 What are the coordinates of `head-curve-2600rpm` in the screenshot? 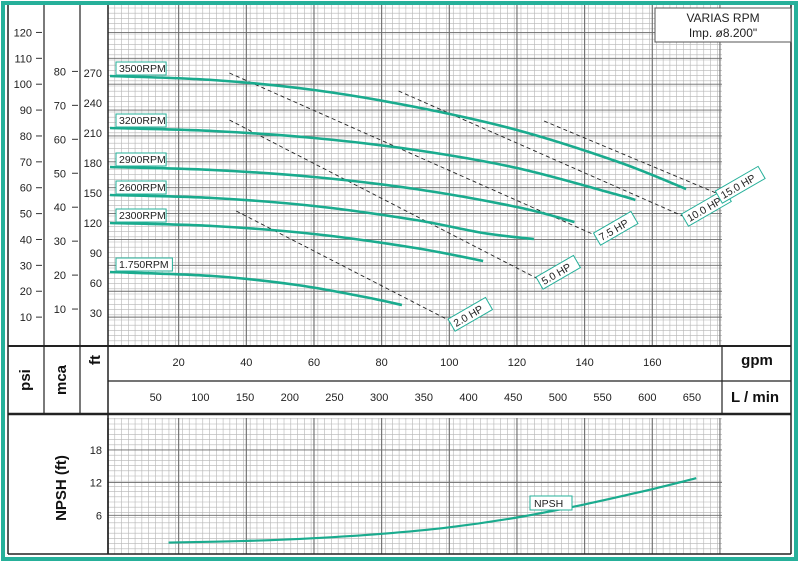 It's located at (322, 217).